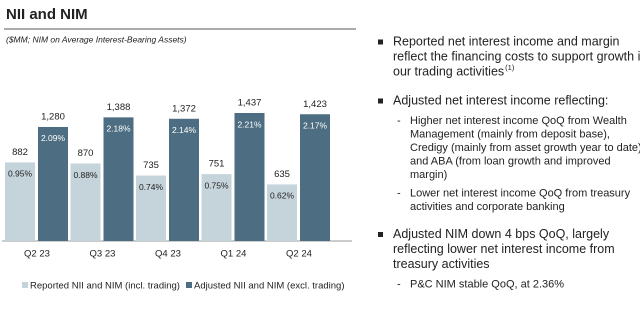 The image size is (640, 310). I want to click on value-label: 751, so click(217, 164).